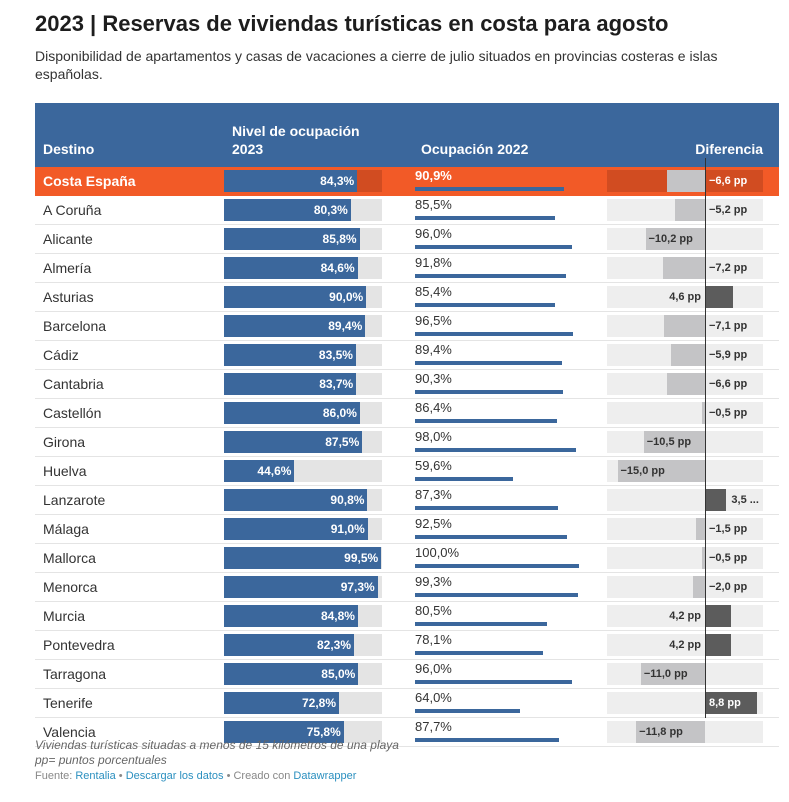  What do you see at coordinates (685, 529) in the screenshot?
I see `diff-track: −1,5 pp` at bounding box center [685, 529].